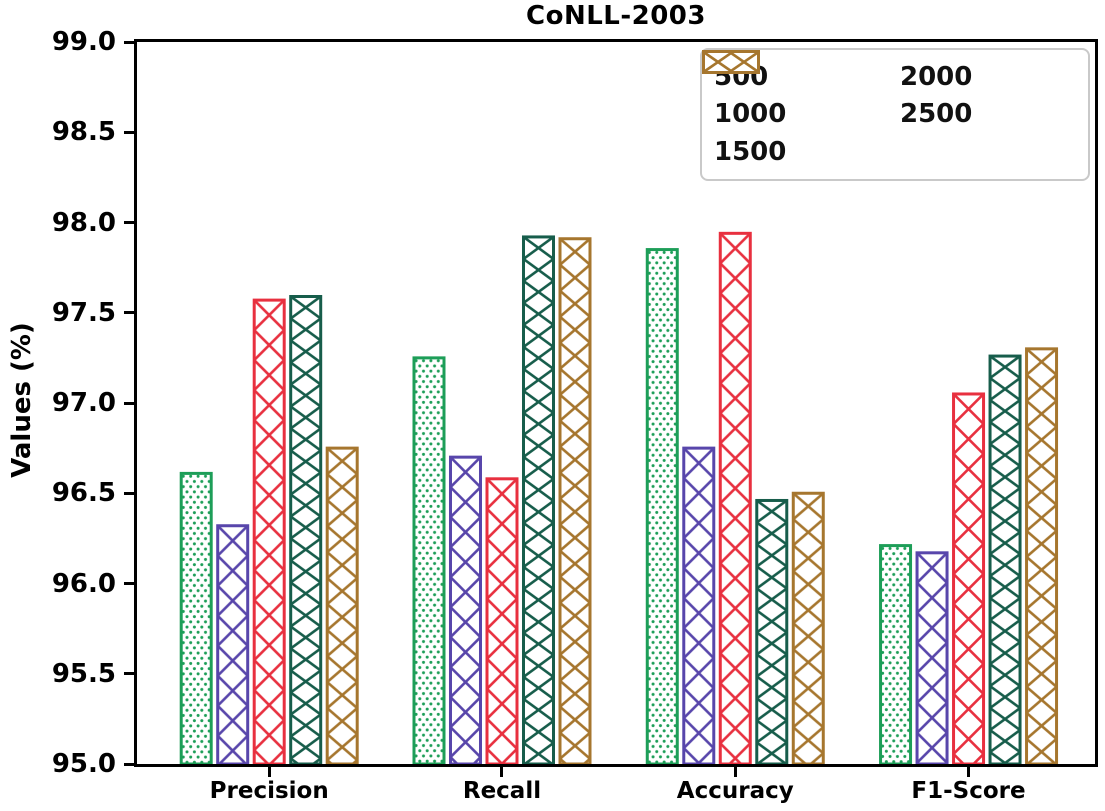 The image size is (1105, 811). I want to click on y-tick-label: 97.0, so click(83, 403).